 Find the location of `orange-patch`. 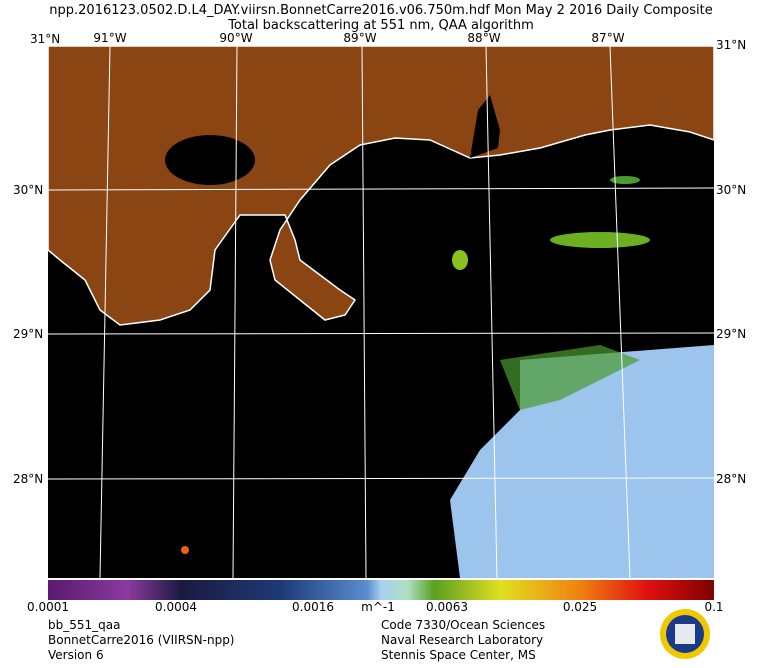

orange-patch is located at coordinates (185, 550).